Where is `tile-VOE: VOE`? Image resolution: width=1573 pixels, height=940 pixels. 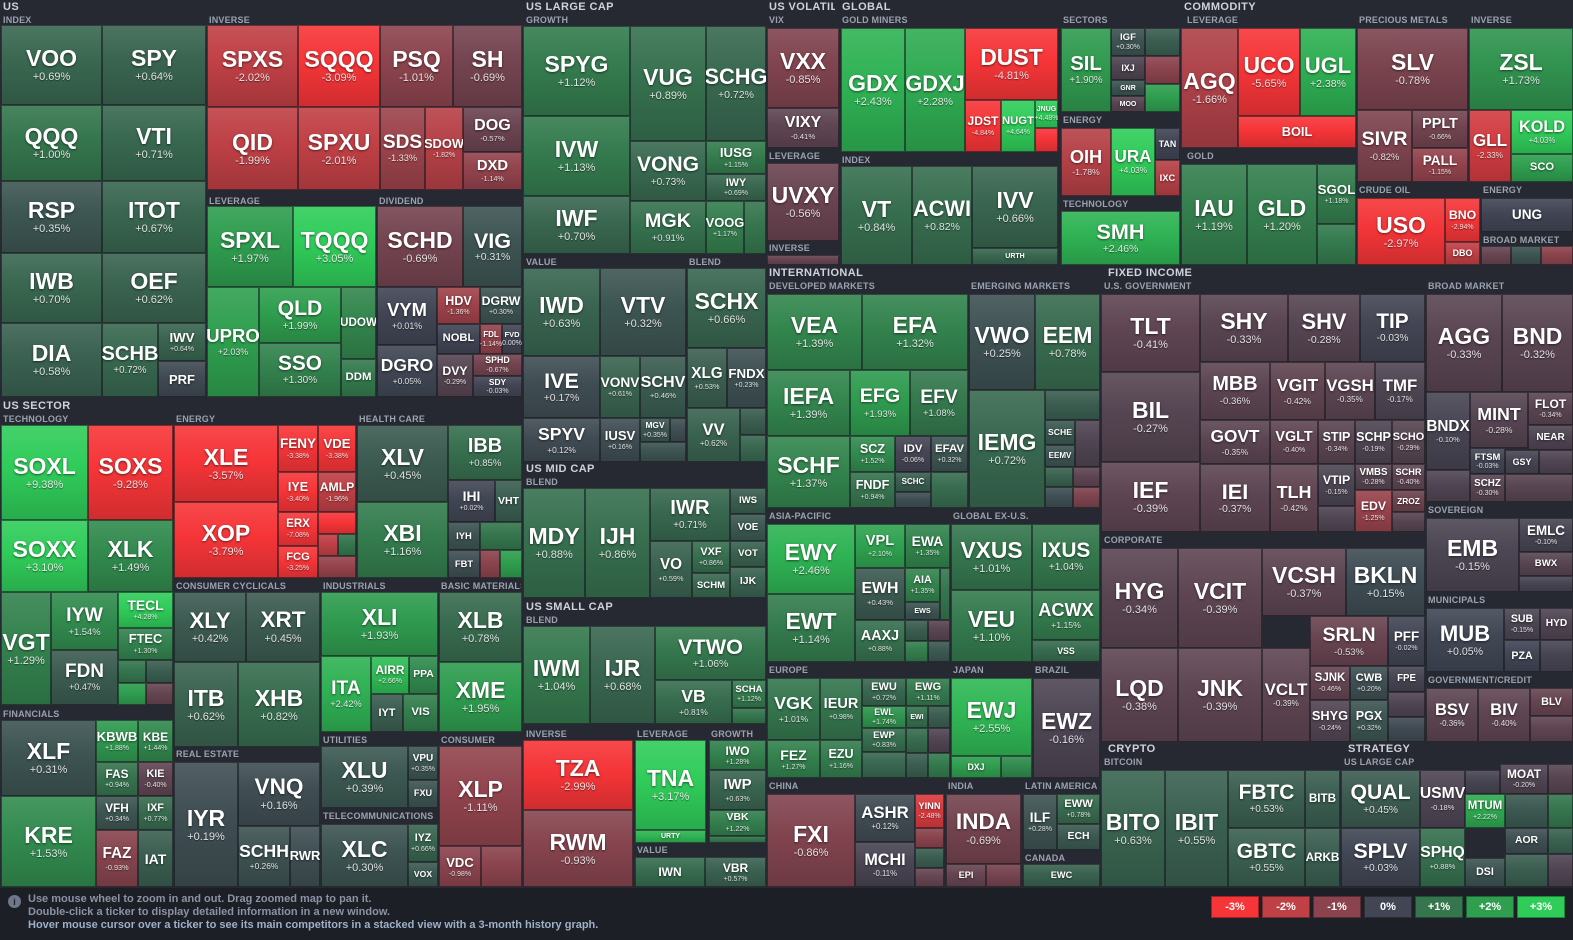 tile-VOE: VOE is located at coordinates (748, 527).